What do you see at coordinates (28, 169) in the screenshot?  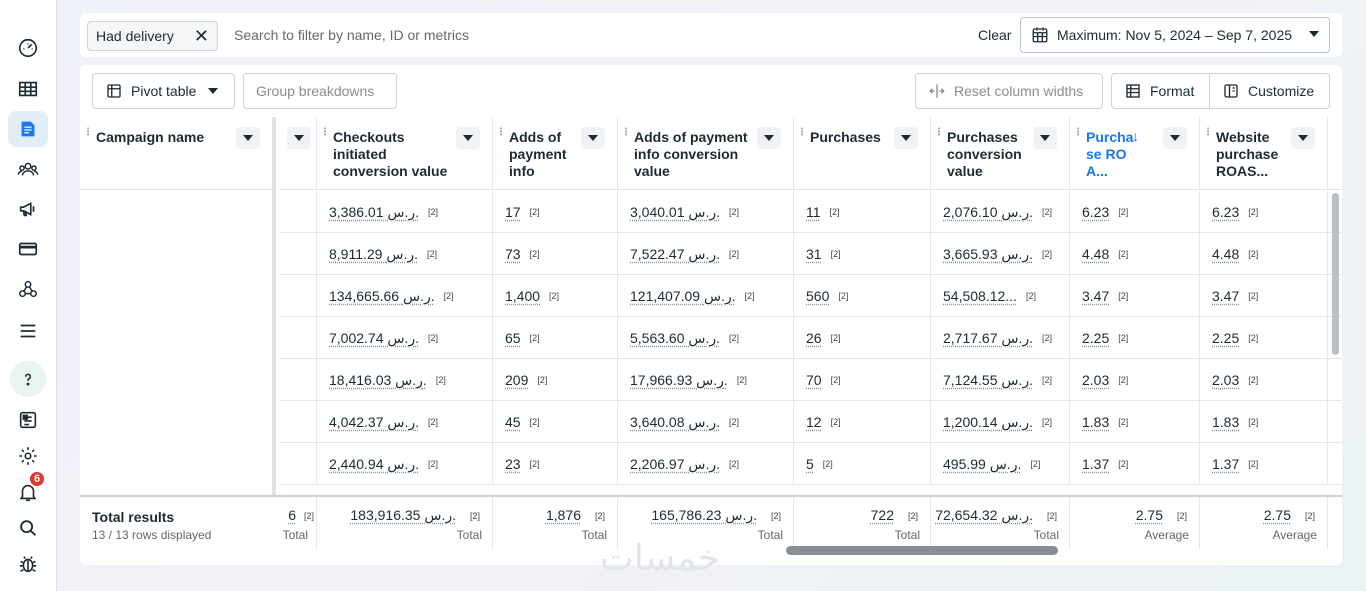 I see `audiences-icon` at bounding box center [28, 169].